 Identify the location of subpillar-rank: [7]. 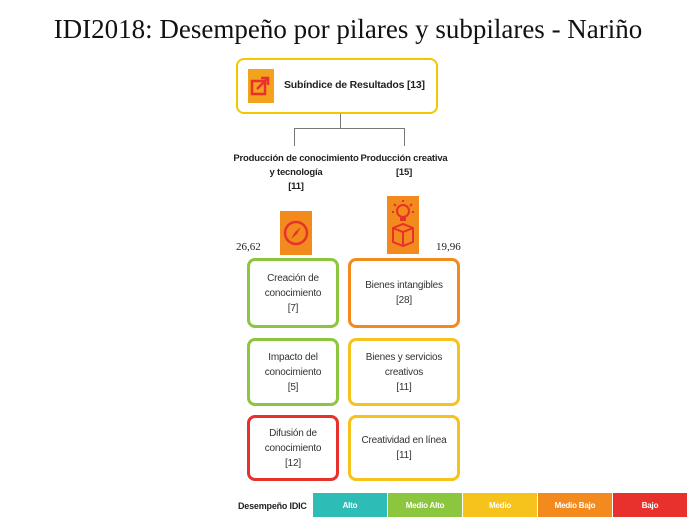
(293, 308).